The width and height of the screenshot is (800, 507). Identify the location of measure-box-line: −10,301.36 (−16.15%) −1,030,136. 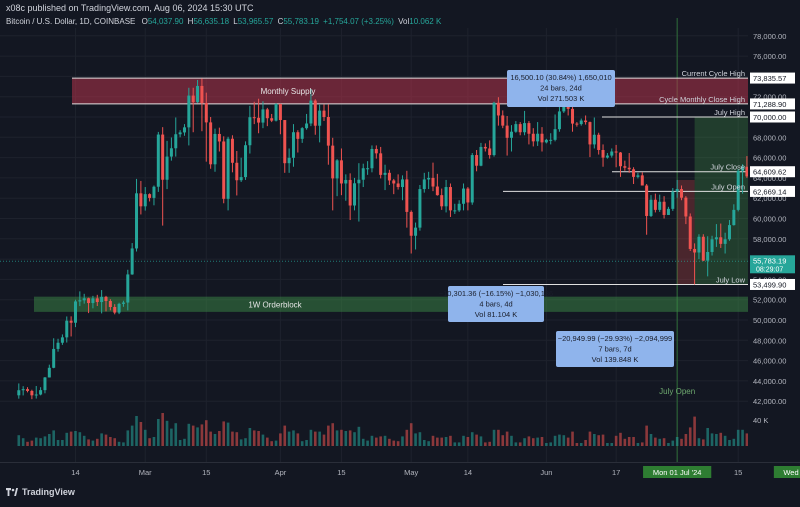
(496, 293).